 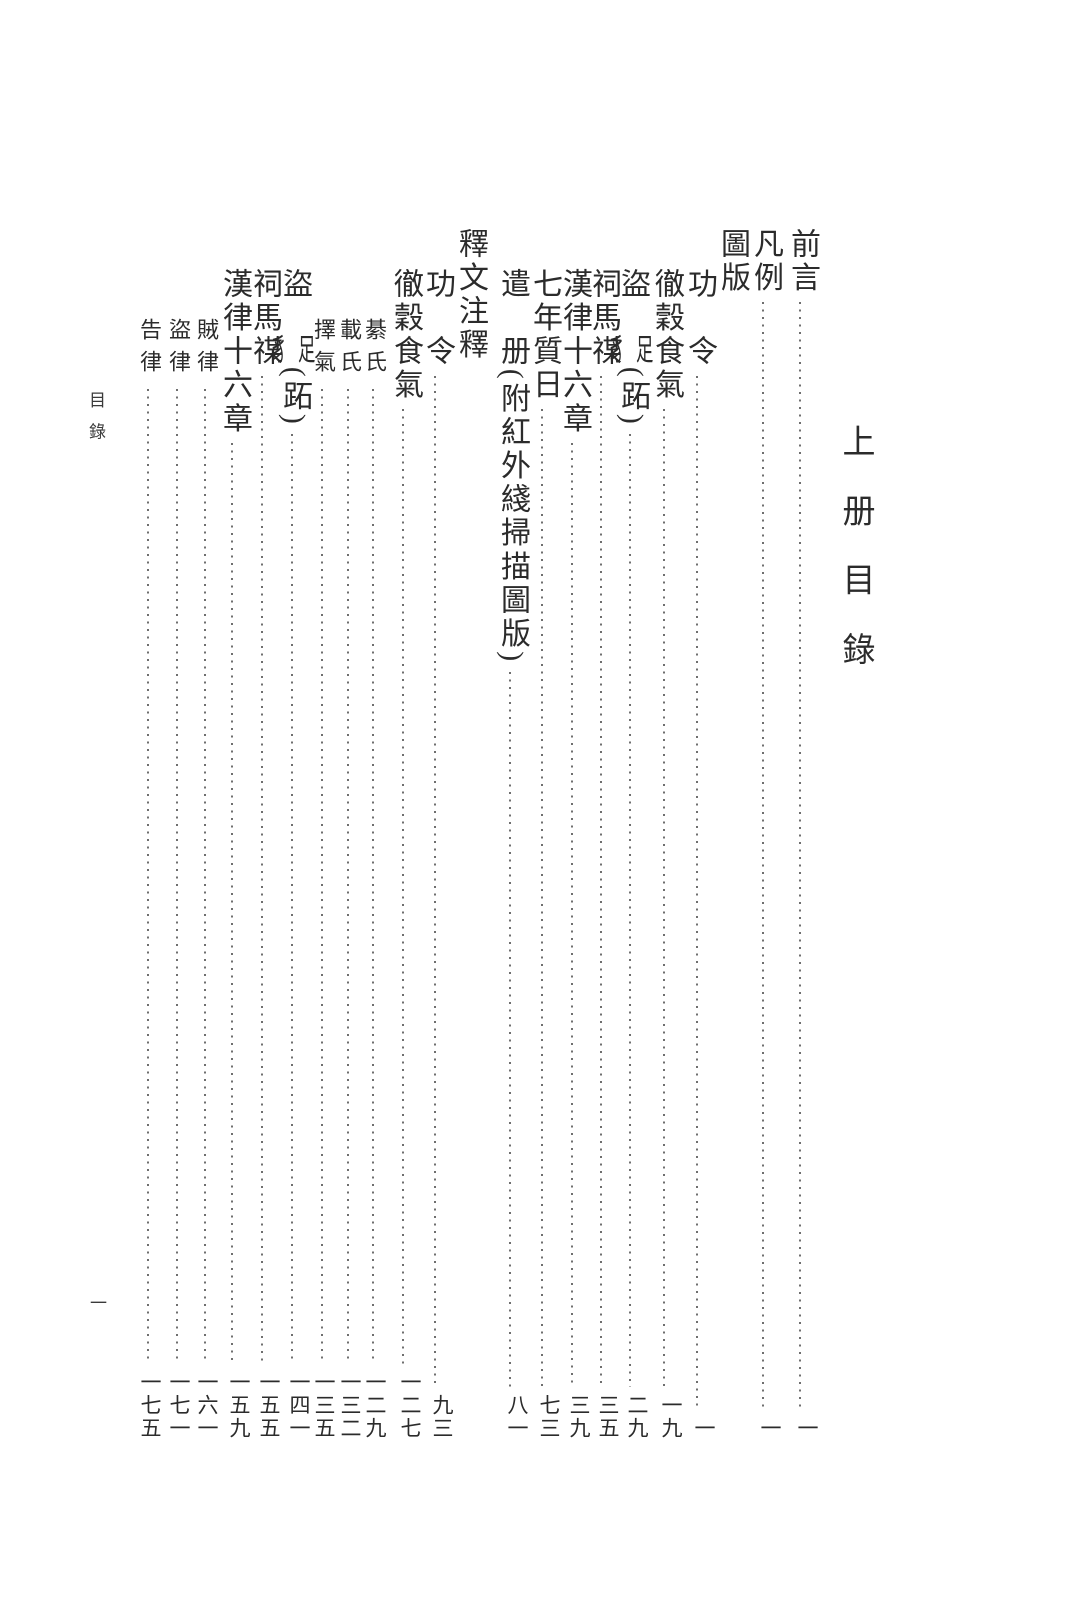 What do you see at coordinates (96, 1302) in the screenshot?
I see `page-number: 一` at bounding box center [96, 1302].